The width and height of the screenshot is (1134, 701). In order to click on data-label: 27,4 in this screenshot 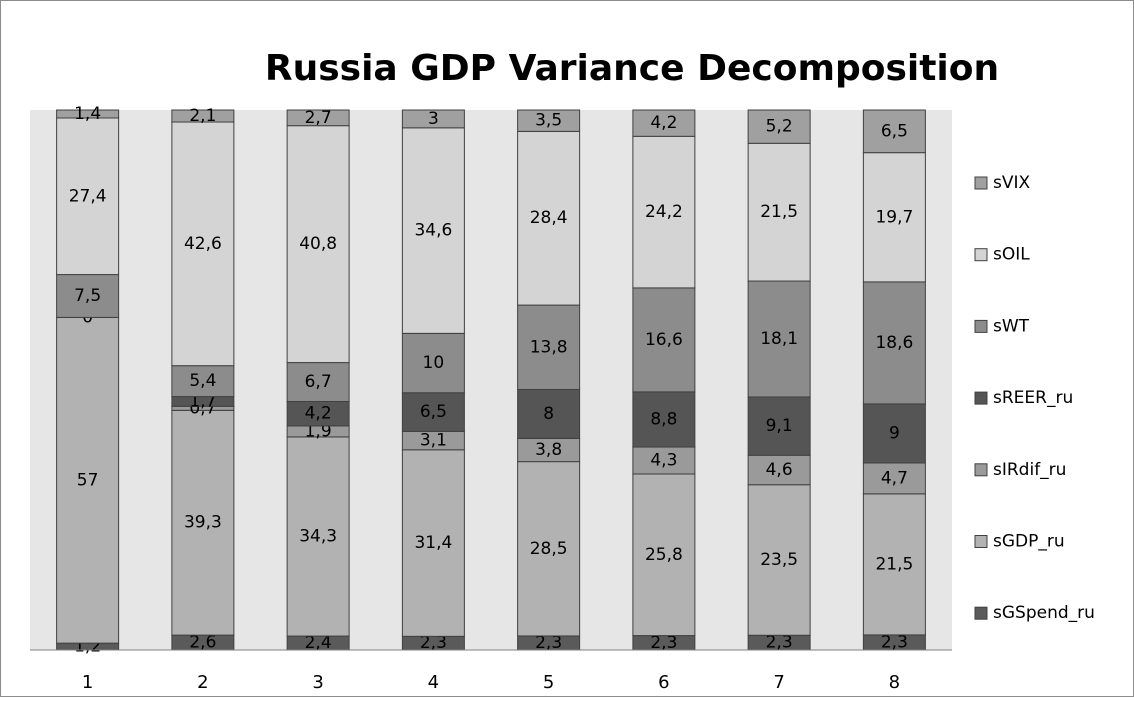, I will do `click(88, 196)`.